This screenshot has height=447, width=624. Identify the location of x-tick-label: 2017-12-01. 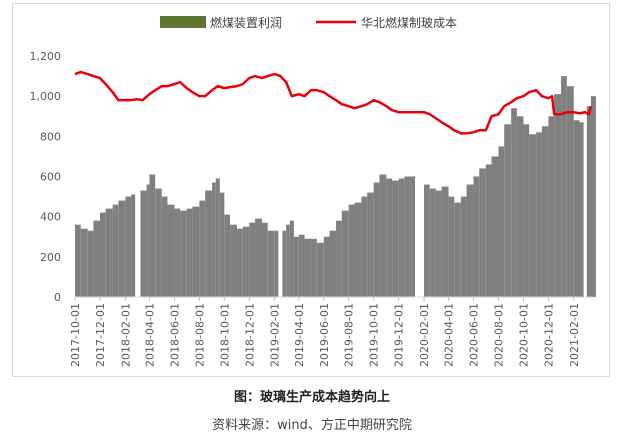
(100, 335).